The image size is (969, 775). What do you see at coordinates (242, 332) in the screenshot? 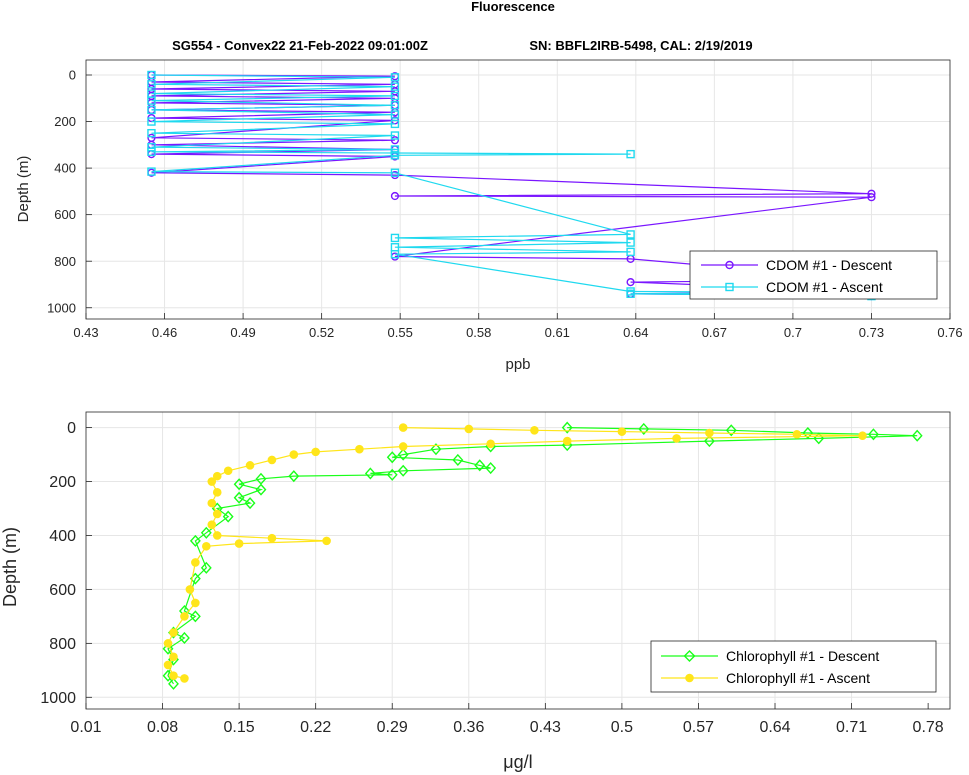
I see `cdom-x-tick-label: 0.49` at bounding box center [242, 332].